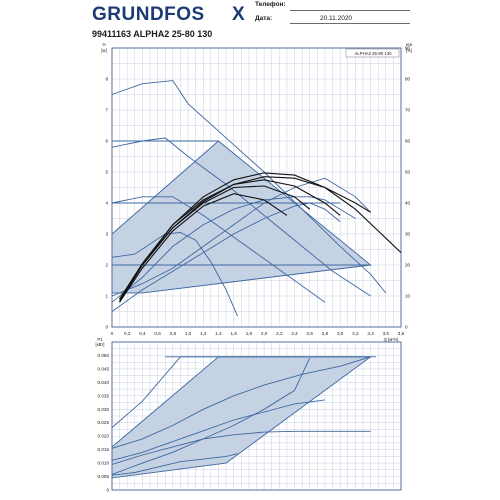 The width and height of the screenshot is (500, 500). What do you see at coordinates (104, 368) in the screenshot?
I see `y-tick-label: 0.045` at bounding box center [104, 368].